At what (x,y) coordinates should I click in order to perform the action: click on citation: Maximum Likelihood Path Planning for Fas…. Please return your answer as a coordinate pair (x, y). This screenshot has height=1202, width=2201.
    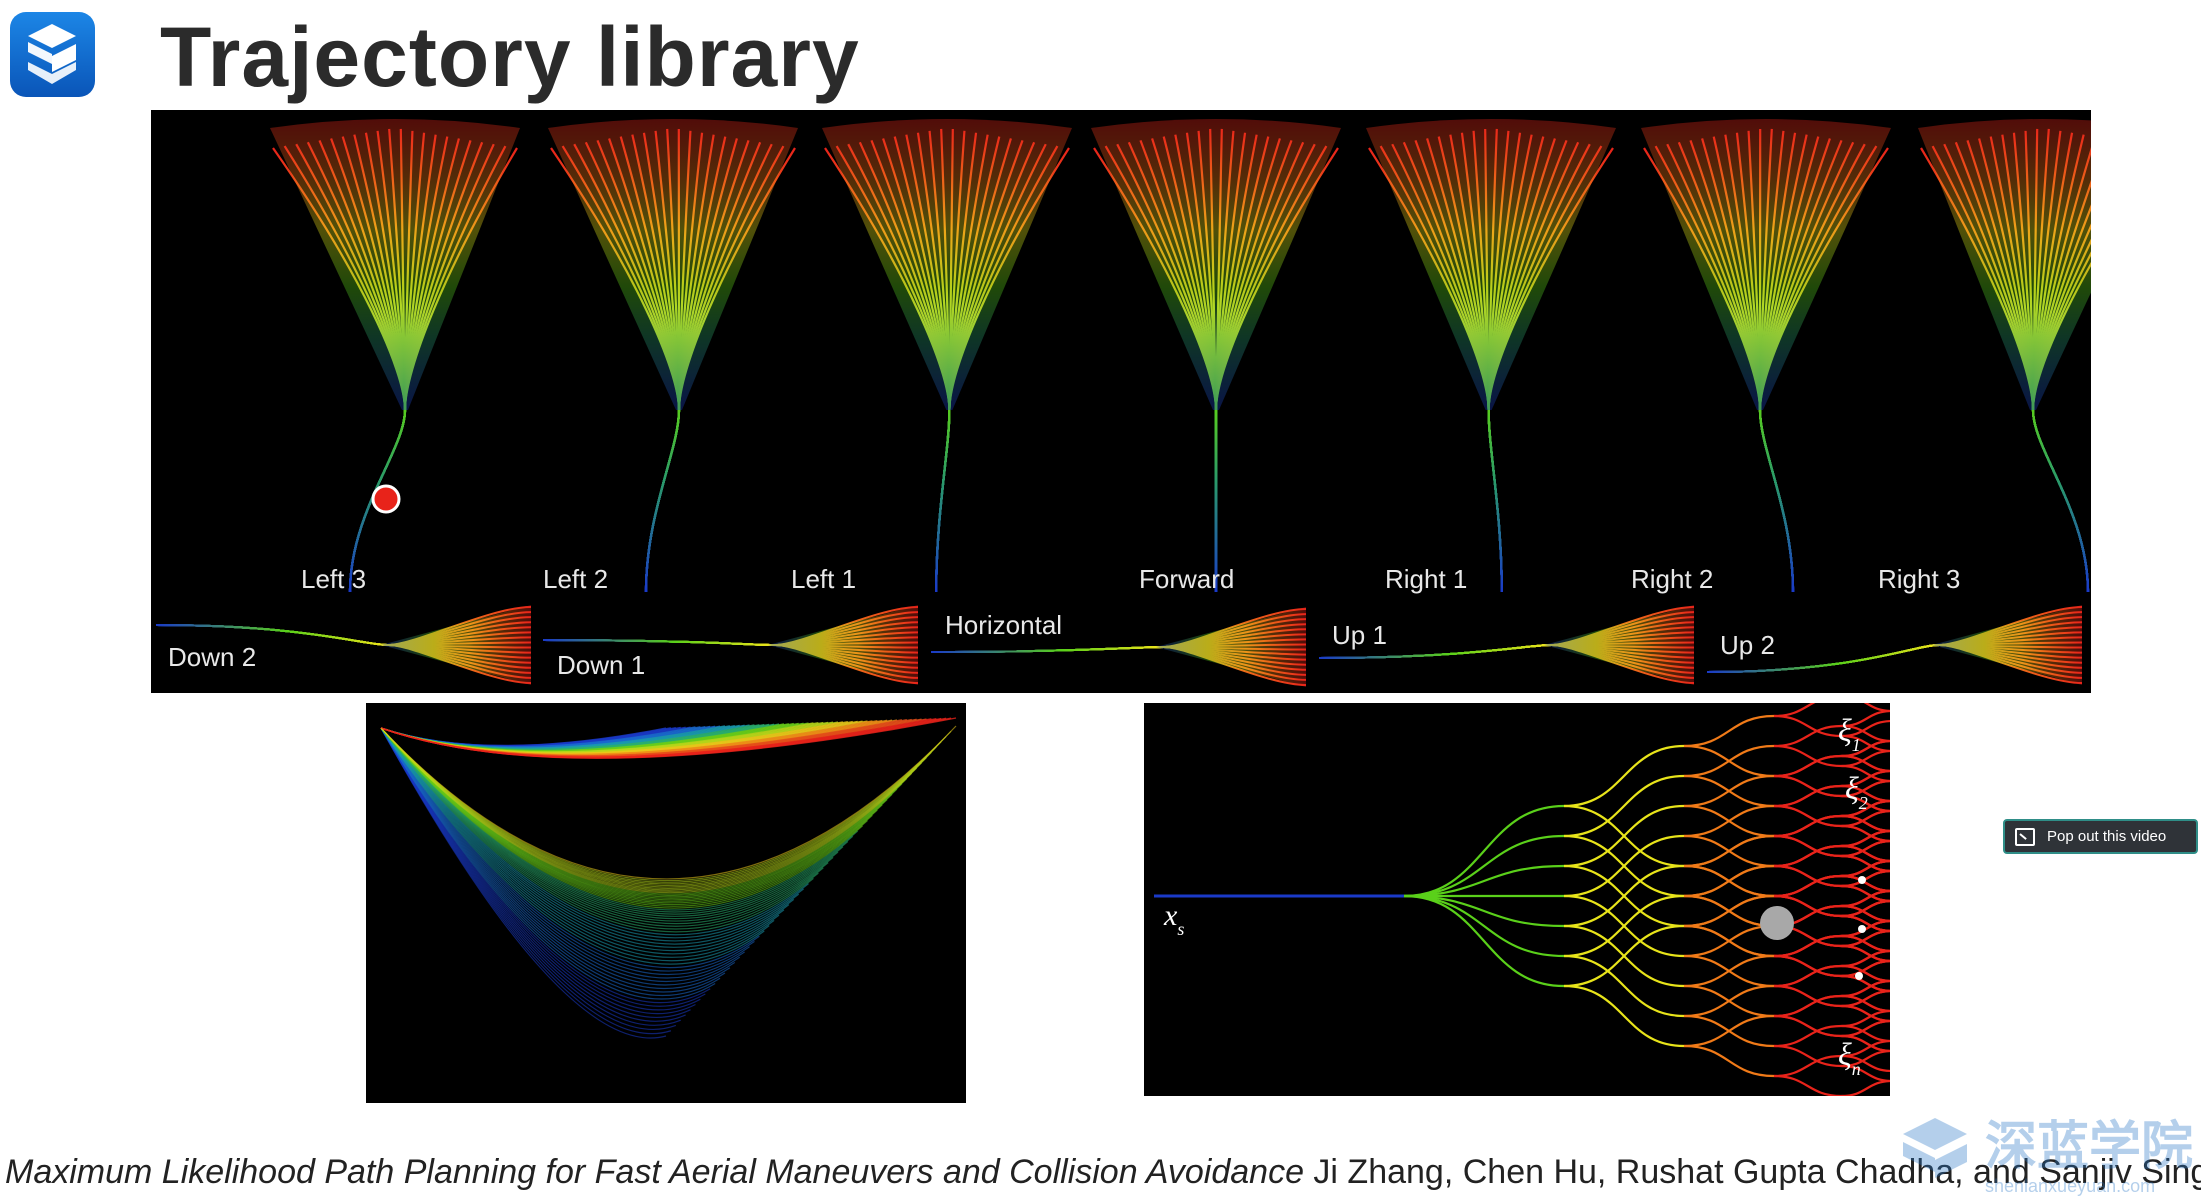
    Looking at the image, I should click on (1103, 1172).